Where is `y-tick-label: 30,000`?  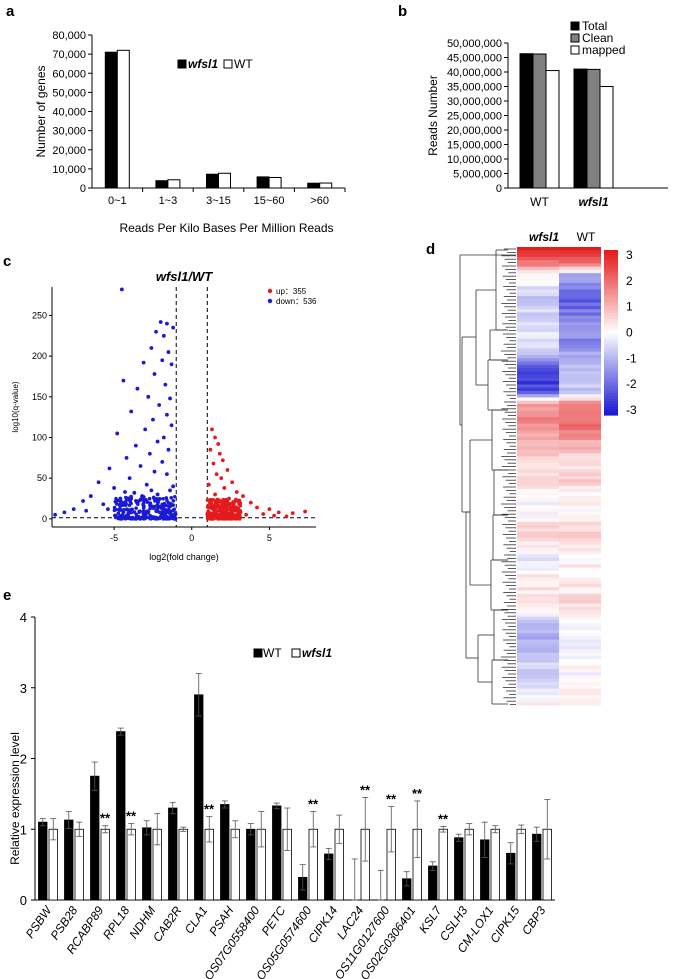 y-tick-label: 30,000 is located at coordinates (69, 132).